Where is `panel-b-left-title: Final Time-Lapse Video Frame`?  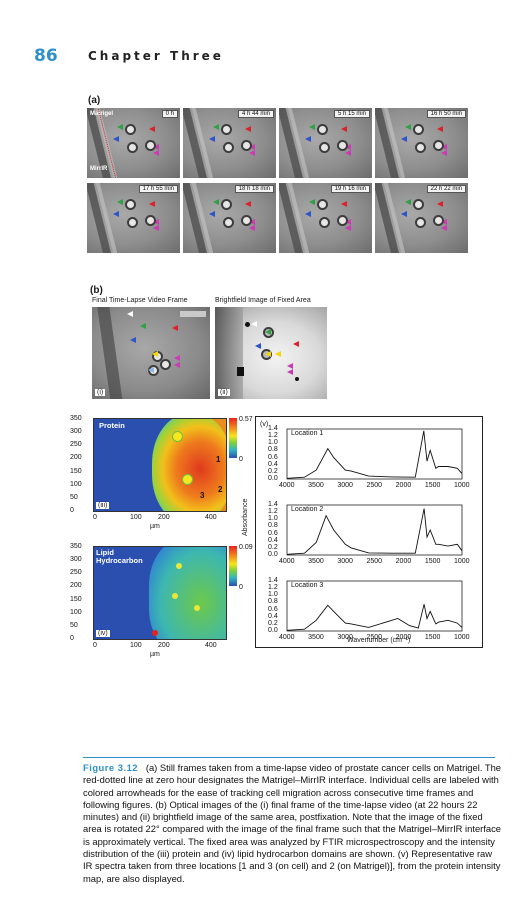
panel-b-left-title: Final Time-Lapse Video Frame is located at coordinates (140, 300).